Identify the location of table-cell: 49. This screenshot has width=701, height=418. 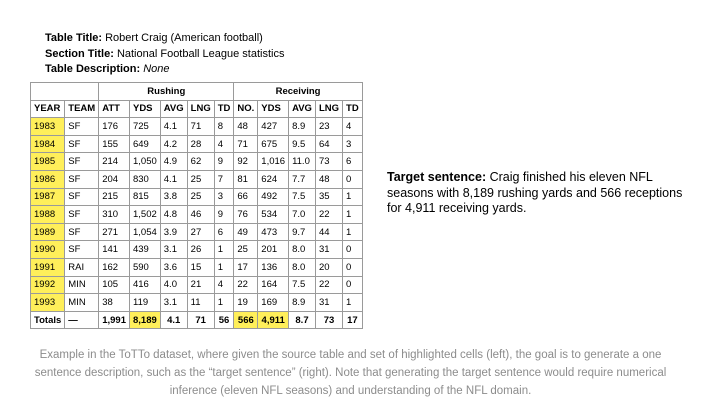
(246, 232).